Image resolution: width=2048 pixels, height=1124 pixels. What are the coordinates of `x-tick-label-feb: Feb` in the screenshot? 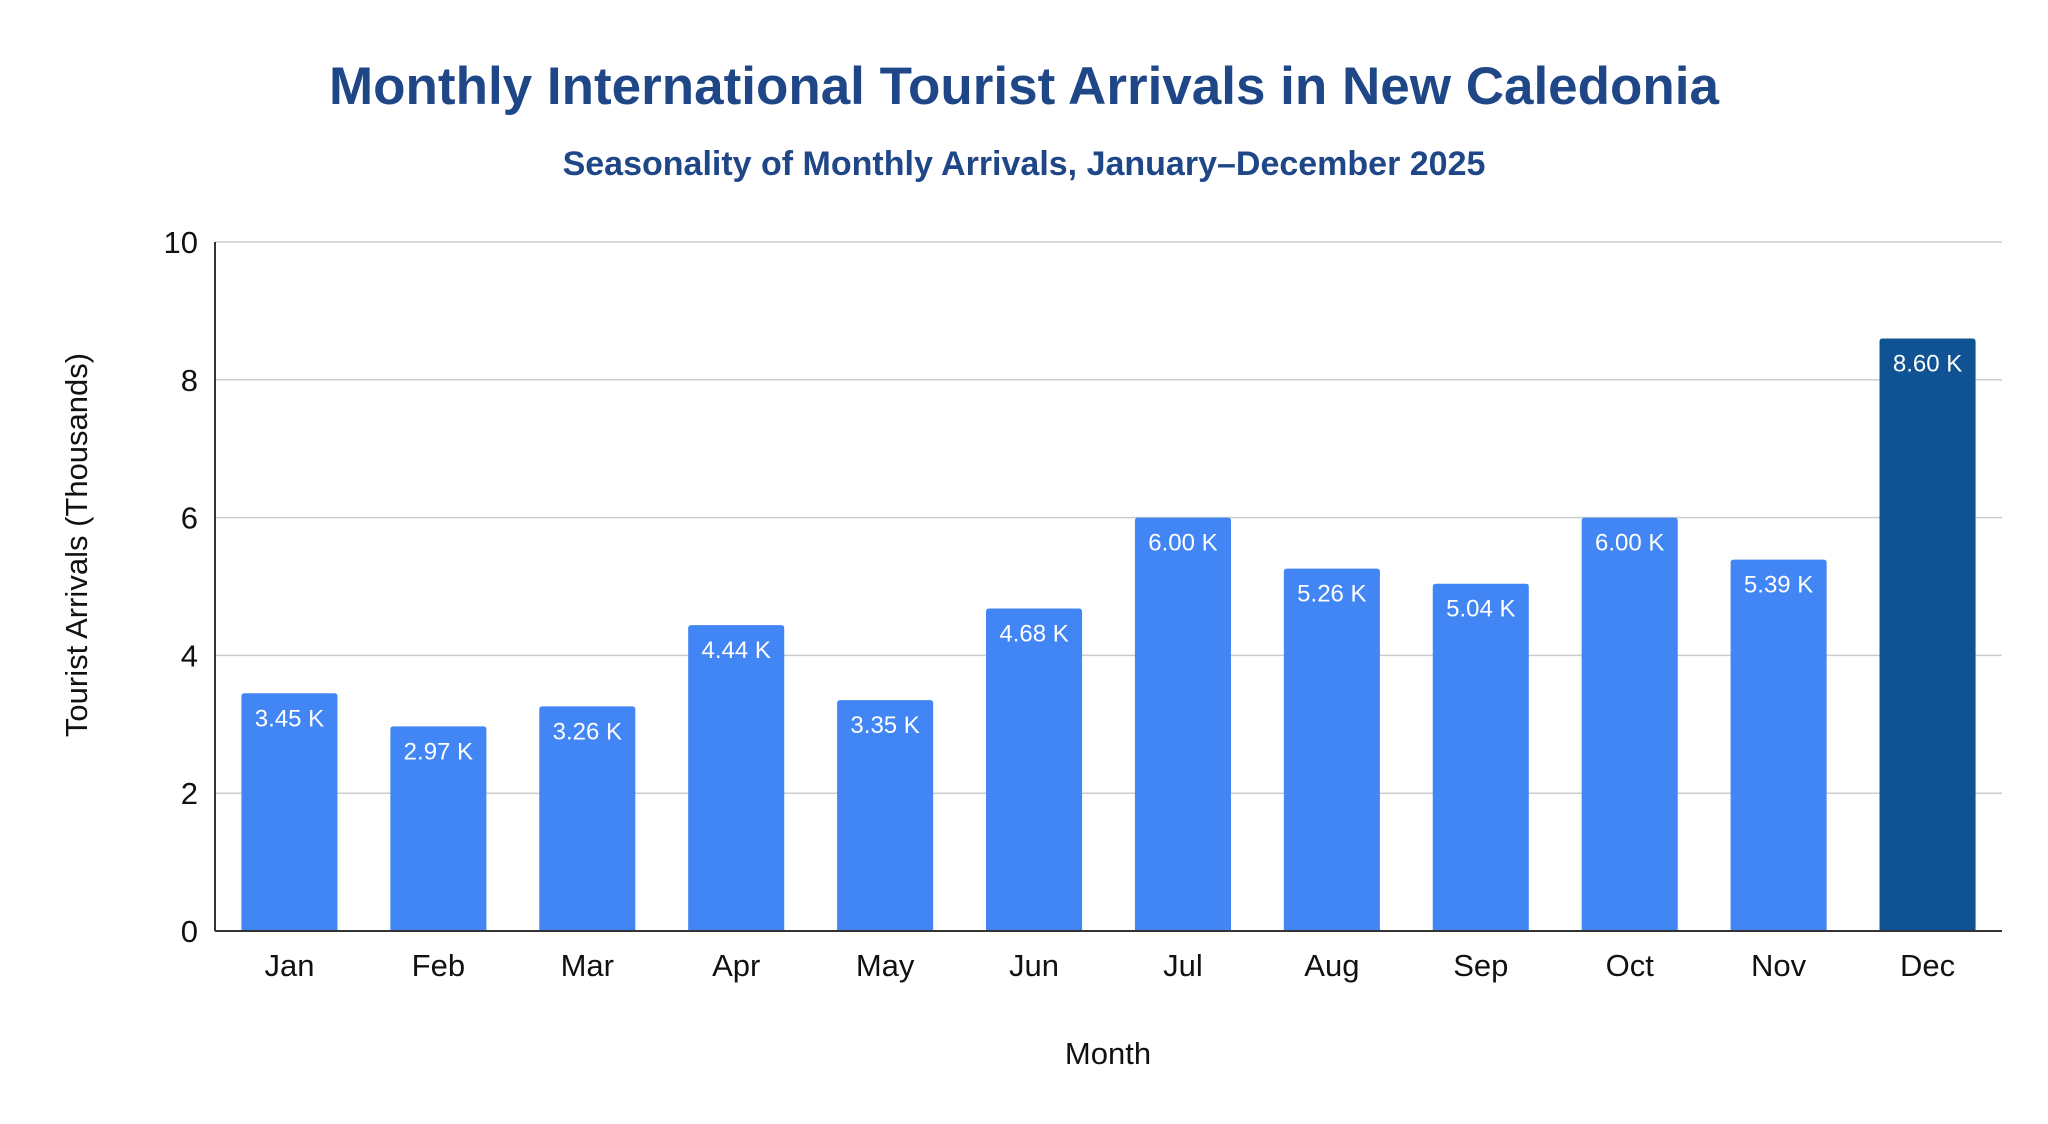 It's located at (438, 965).